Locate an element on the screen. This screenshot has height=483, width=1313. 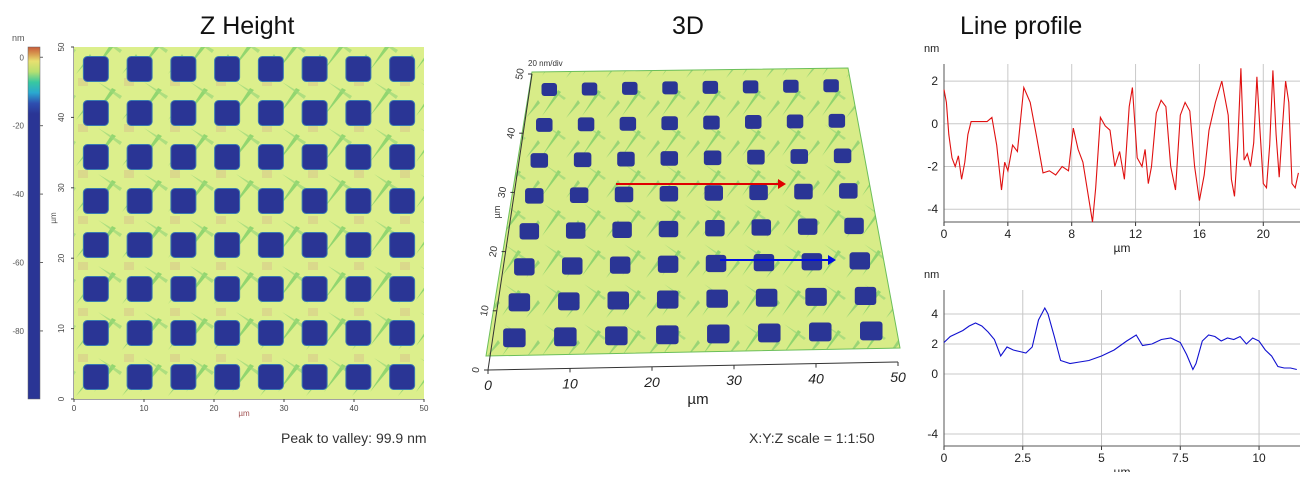
zheight-y-tick-label: 0 is located at coordinates (61, 398).